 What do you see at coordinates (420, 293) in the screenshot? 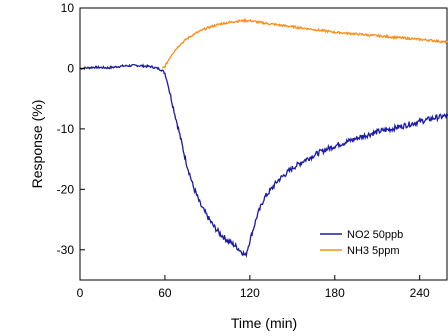
I see `x-tick-label: 240` at bounding box center [420, 293].